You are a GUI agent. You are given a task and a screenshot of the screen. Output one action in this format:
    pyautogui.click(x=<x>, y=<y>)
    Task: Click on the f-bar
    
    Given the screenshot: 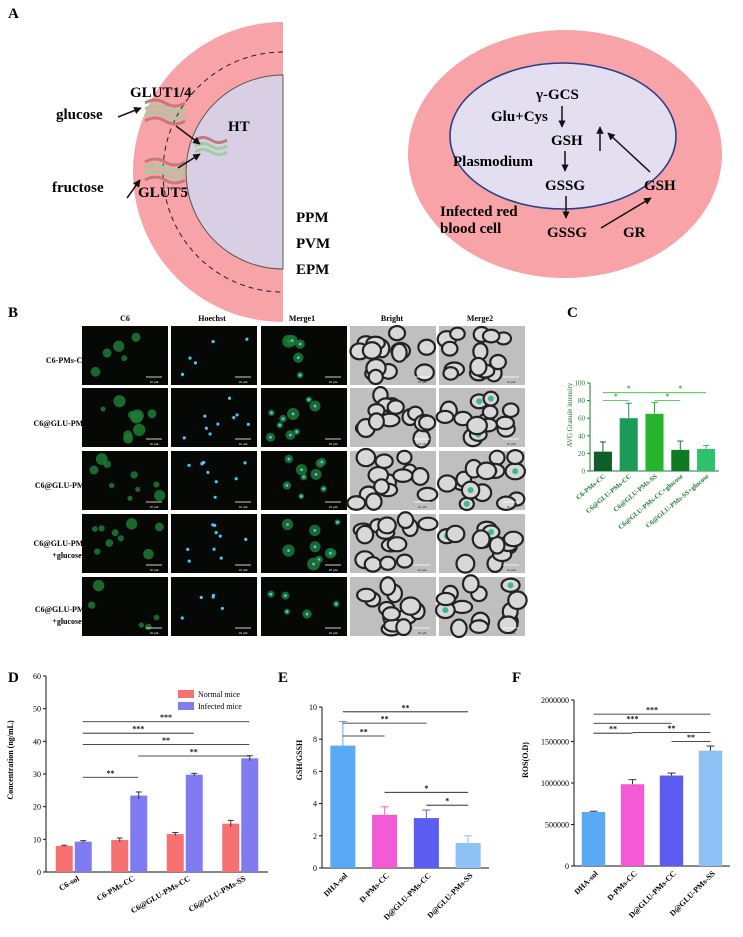 What is the action you would take?
    pyautogui.click(x=710, y=808)
    